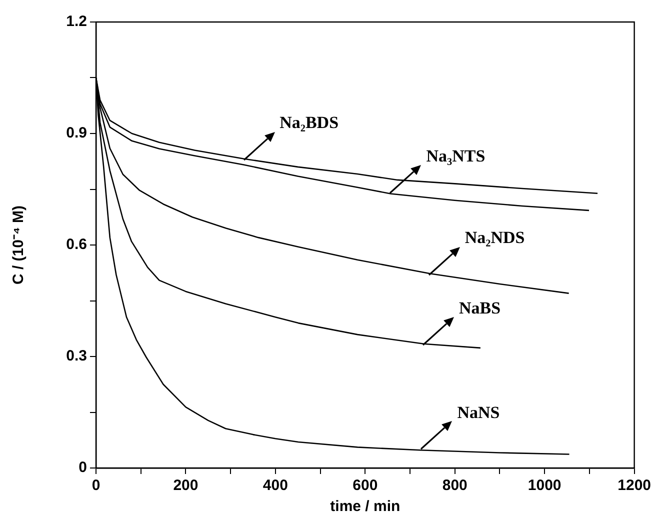  Describe the element at coordinates (480, 308) in the screenshot. I see `annotation: NaBS` at that location.